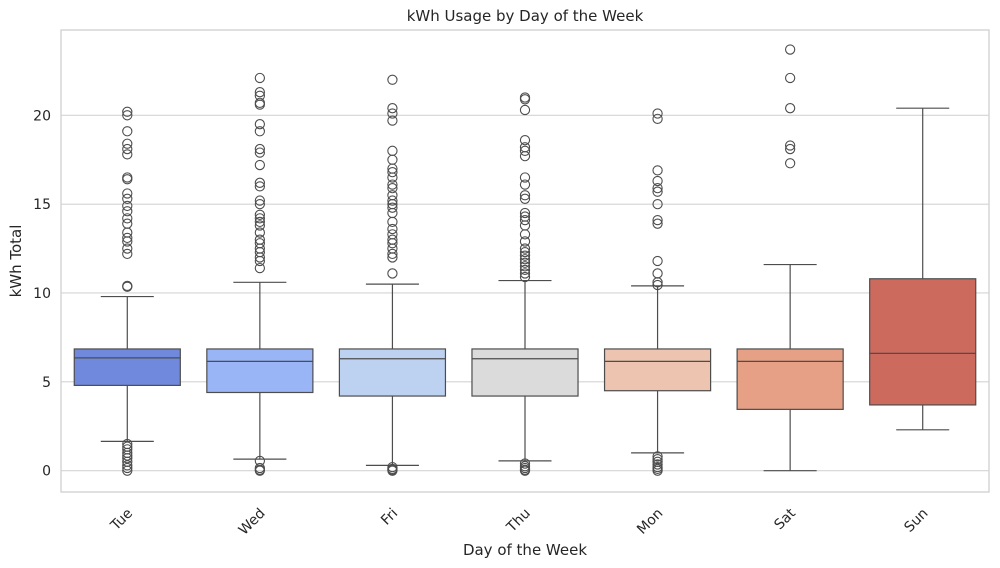 This screenshot has height=568, width=1000. I want to click on x-tick-label: Fri, so click(389, 517).